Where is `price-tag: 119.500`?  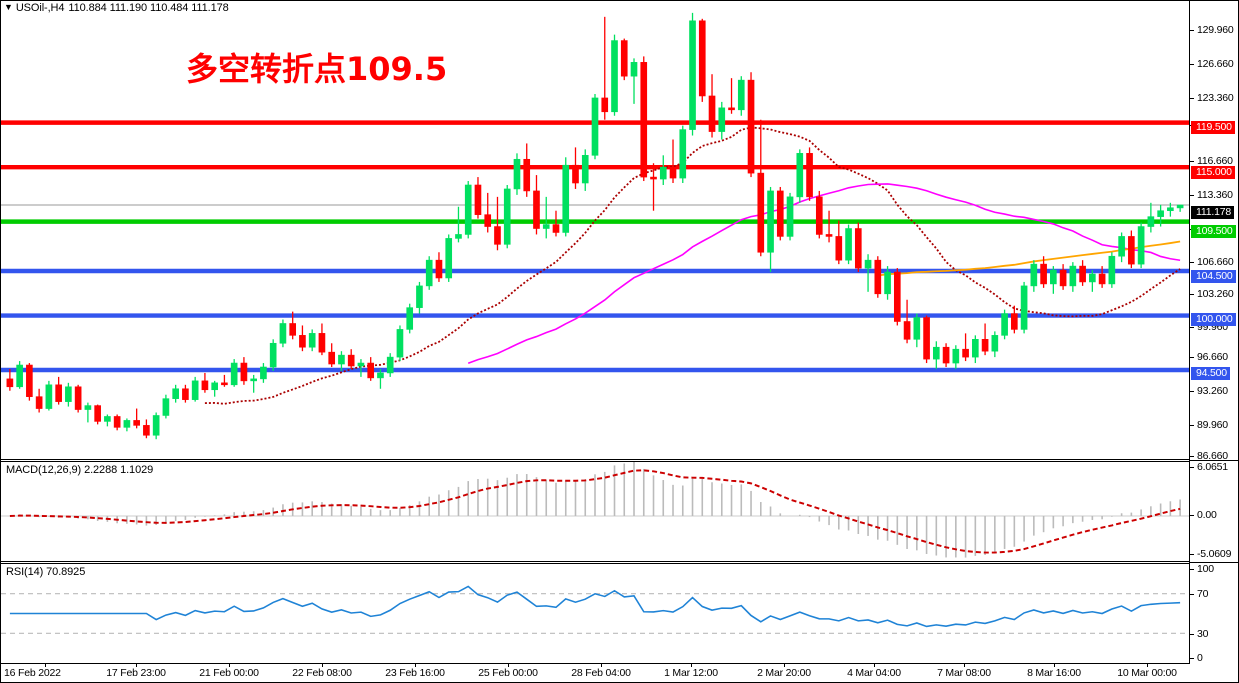
price-tag: 119.500 is located at coordinates (1213, 127).